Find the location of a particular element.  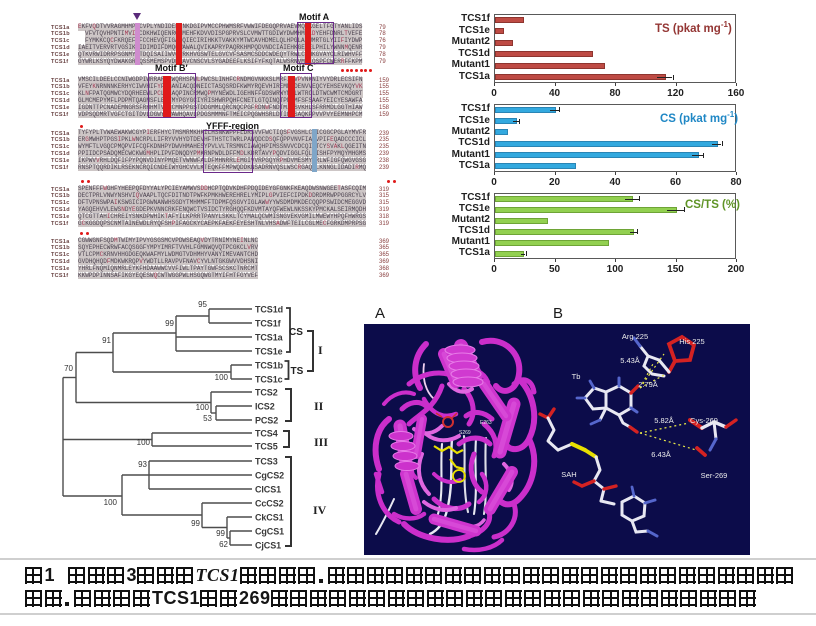

svg-text: TCS1f is located at coordinates (268, 324).